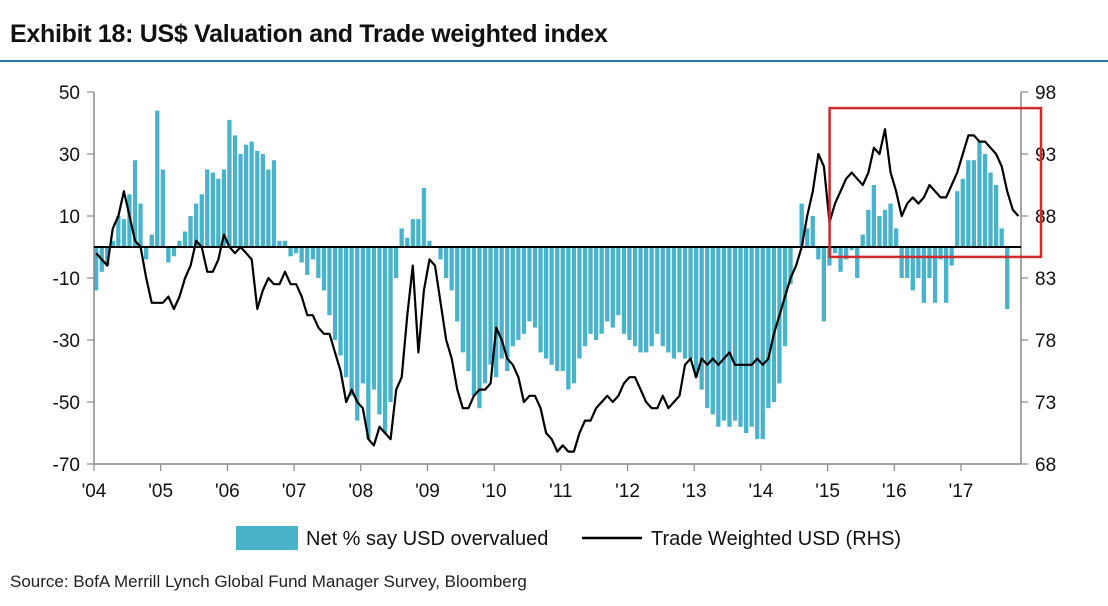  Describe the element at coordinates (1045, 403) in the screenshot. I see `right-tick-label: 73` at that location.